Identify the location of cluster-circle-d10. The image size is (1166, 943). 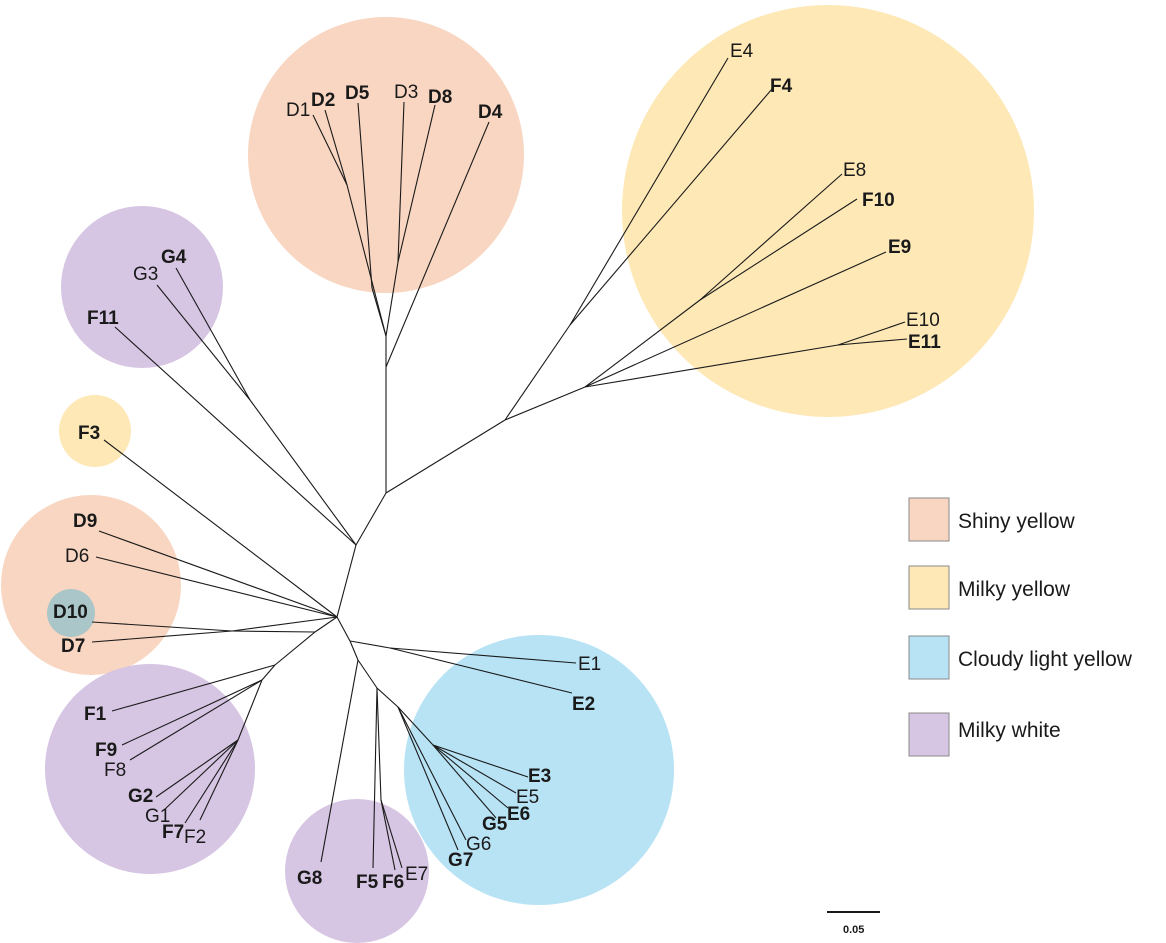
(71, 613).